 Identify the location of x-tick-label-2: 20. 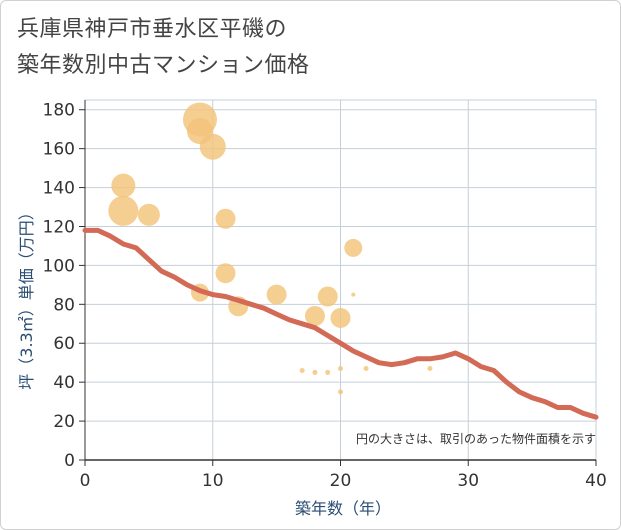
(341, 481).